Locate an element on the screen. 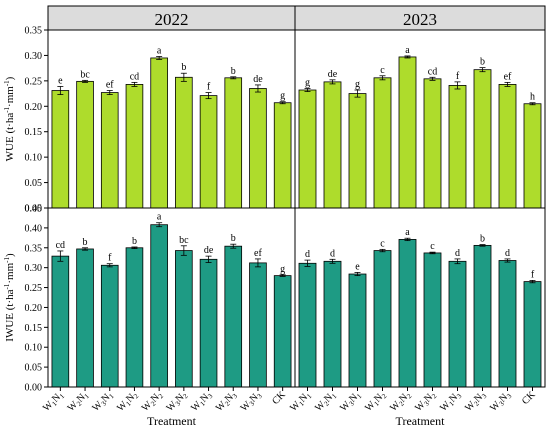 This screenshot has height=430, width=550. x-tick-label-W1N2: W1N2 is located at coordinates (376, 402).